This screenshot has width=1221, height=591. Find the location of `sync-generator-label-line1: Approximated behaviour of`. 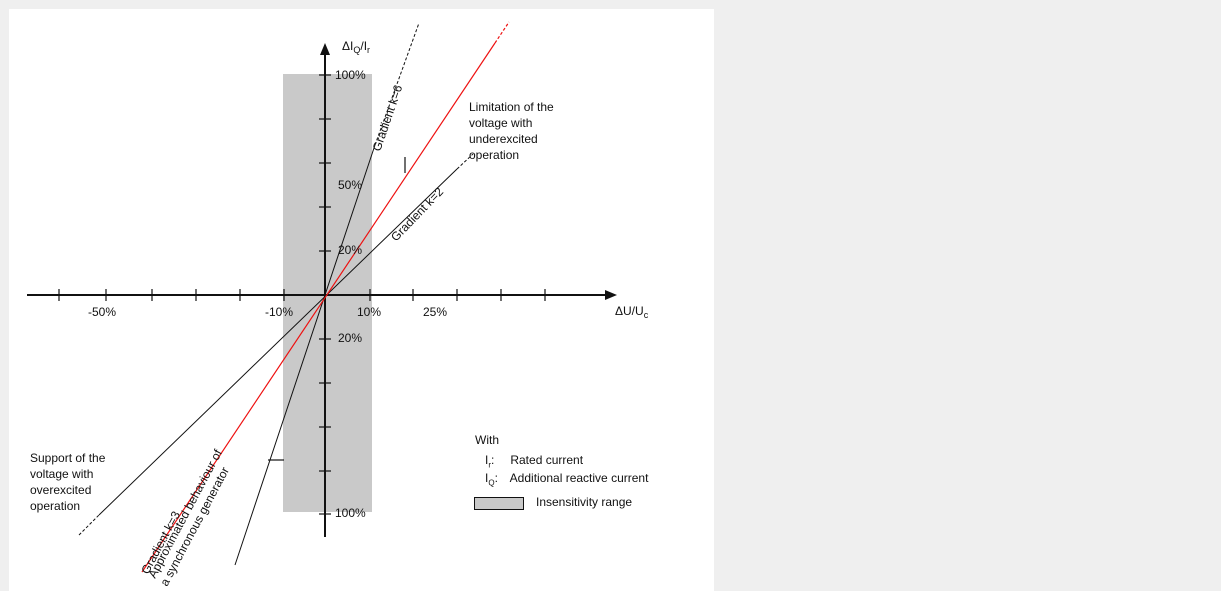

sync-generator-label-line1: Approximated behaviour of is located at coordinates (185, 514).